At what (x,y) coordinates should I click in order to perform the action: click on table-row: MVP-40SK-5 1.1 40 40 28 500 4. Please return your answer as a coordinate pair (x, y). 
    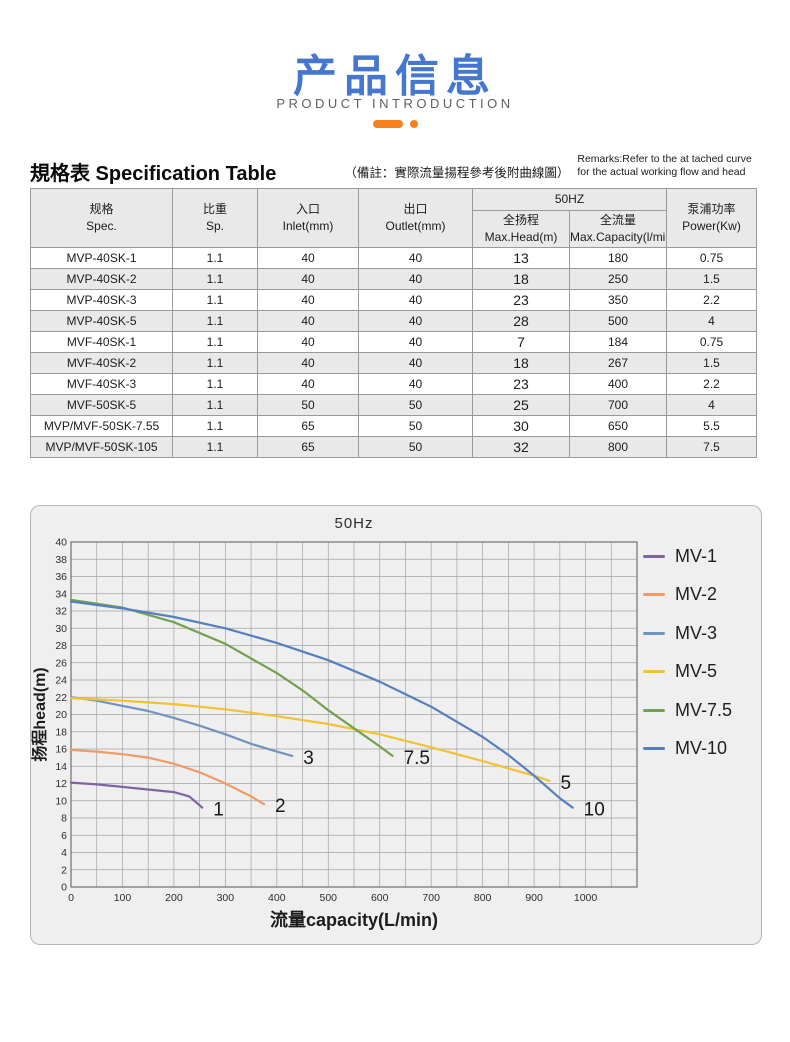
    Looking at the image, I should click on (393, 321).